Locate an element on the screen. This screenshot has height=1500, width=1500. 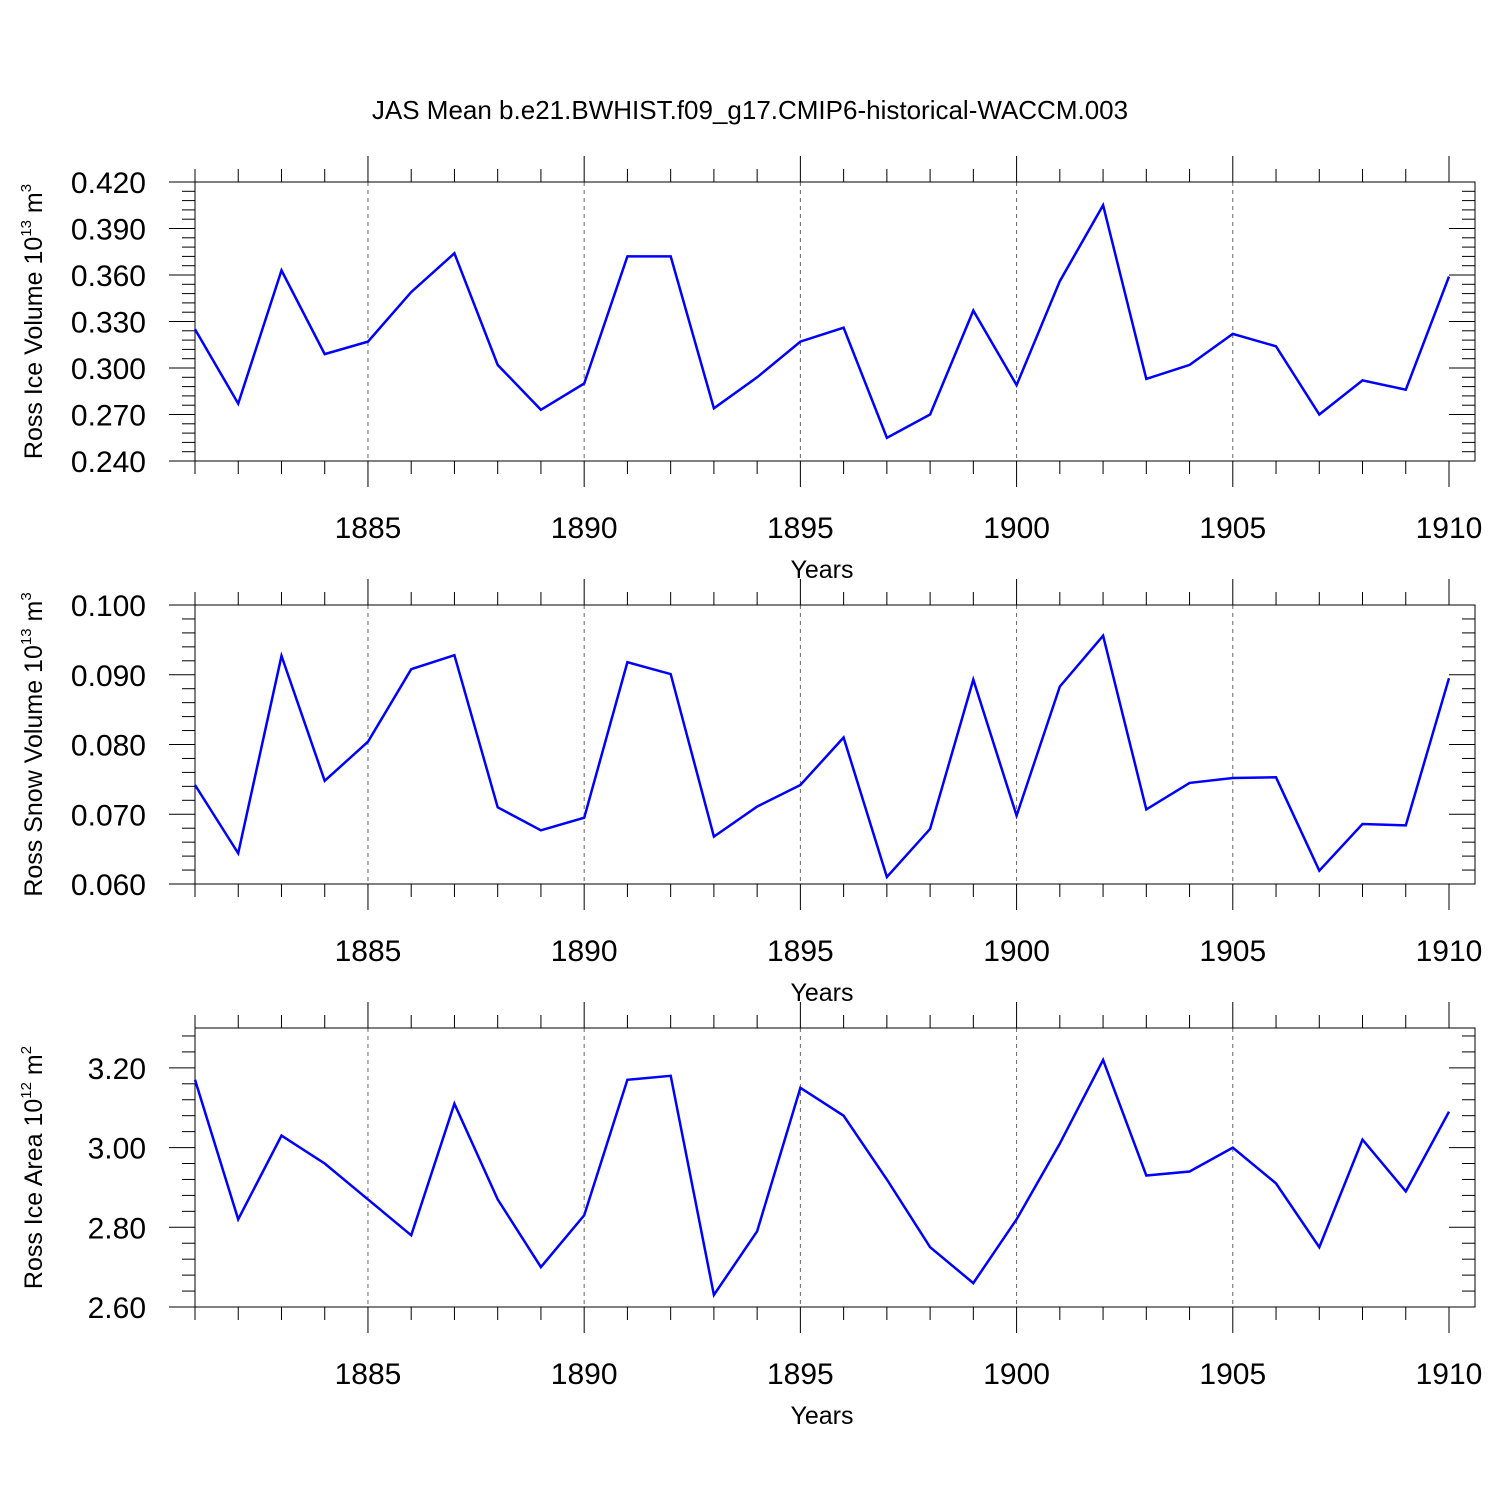
y-tick-label: 0.100 is located at coordinates (108, 606).